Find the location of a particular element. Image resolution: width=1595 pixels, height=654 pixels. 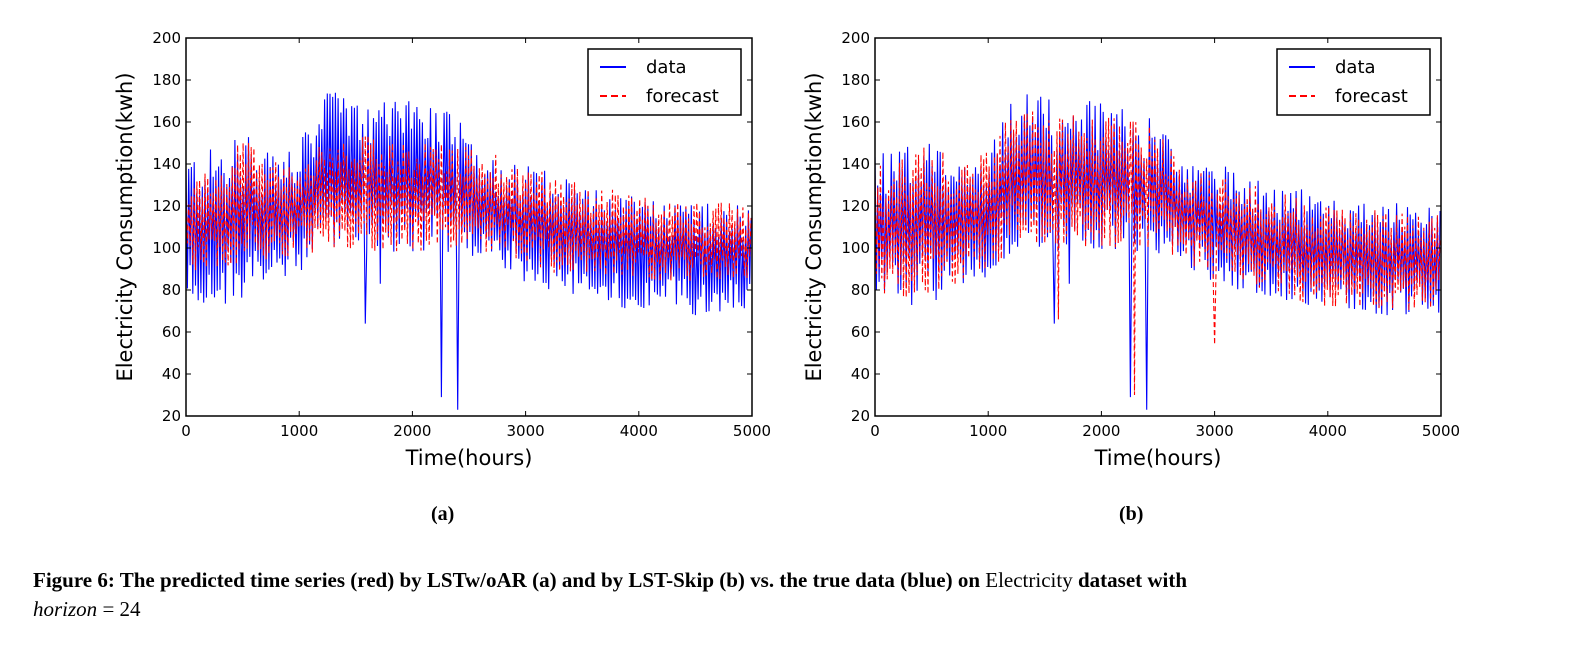

caption-math-rest: = 24 is located at coordinates (121, 609).